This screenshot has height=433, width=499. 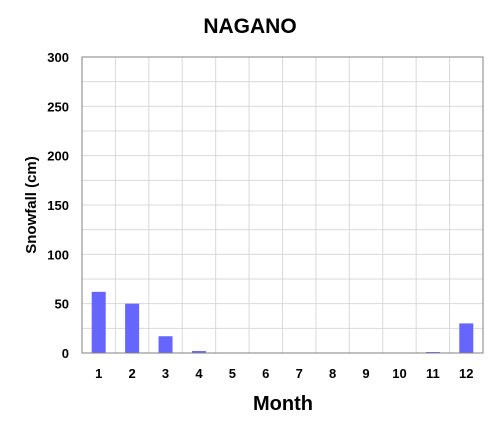 I want to click on y-tick-label: 50, so click(x=62, y=304).